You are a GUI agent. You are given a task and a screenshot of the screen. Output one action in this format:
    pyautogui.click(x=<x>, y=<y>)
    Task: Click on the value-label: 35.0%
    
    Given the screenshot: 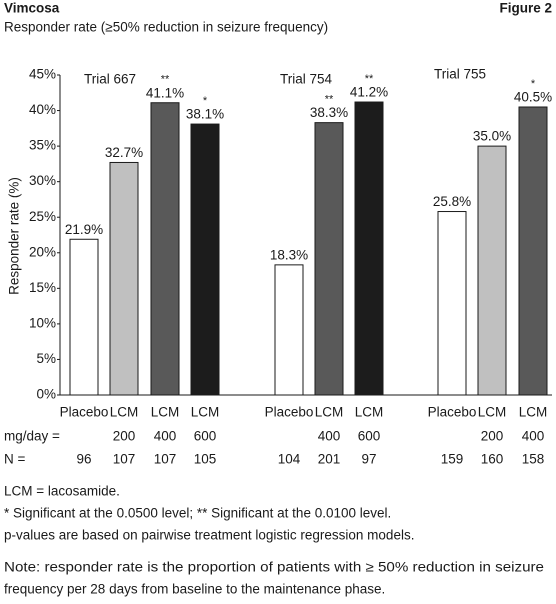 What is the action you would take?
    pyautogui.click(x=492, y=136)
    